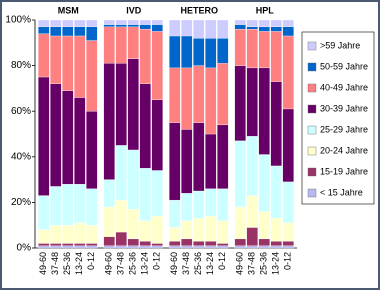 This screenshot has height=290, width=380. Describe the element at coordinates (344, 171) in the screenshot. I see `legend-label: 15-19 Jahre` at that location.